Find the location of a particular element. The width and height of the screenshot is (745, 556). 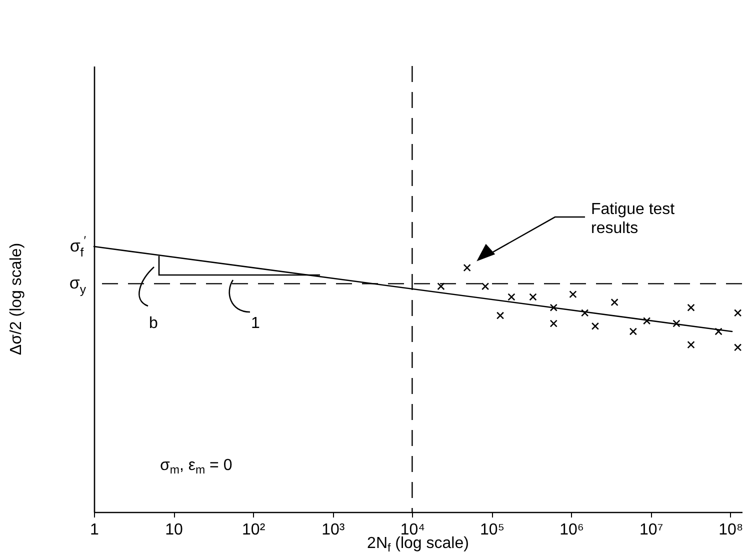

x-tick-label: 10 is located at coordinates (174, 530).